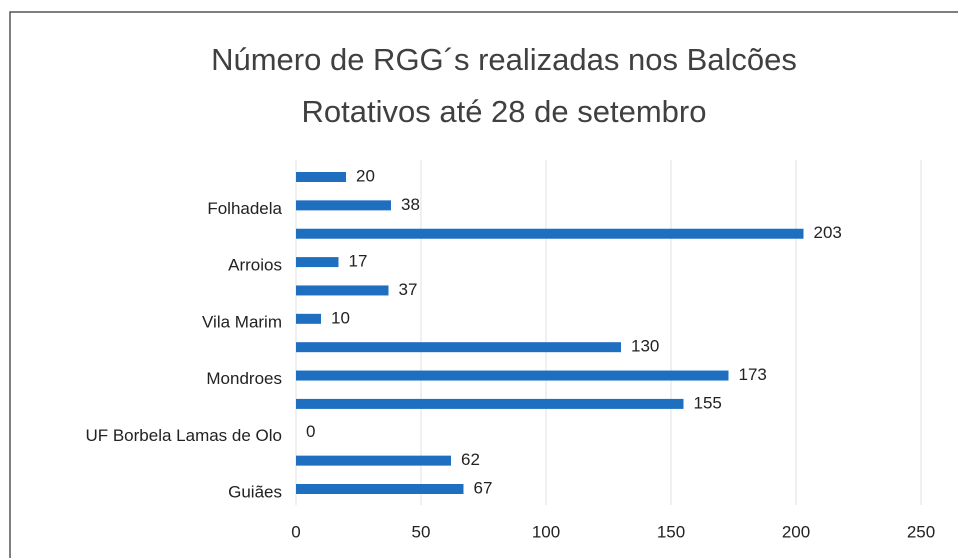  What do you see at coordinates (242, 321) in the screenshot?
I see `y-tick-label: Vila Marim` at bounding box center [242, 321].